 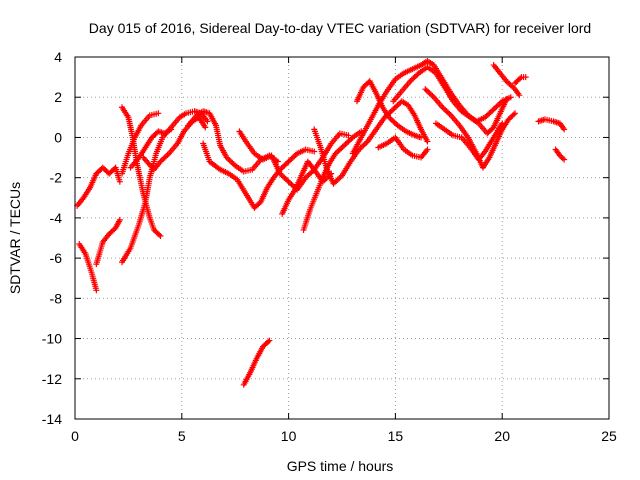 What do you see at coordinates (371, 142) in the screenshot?
I see `series-track-o` at bounding box center [371, 142].